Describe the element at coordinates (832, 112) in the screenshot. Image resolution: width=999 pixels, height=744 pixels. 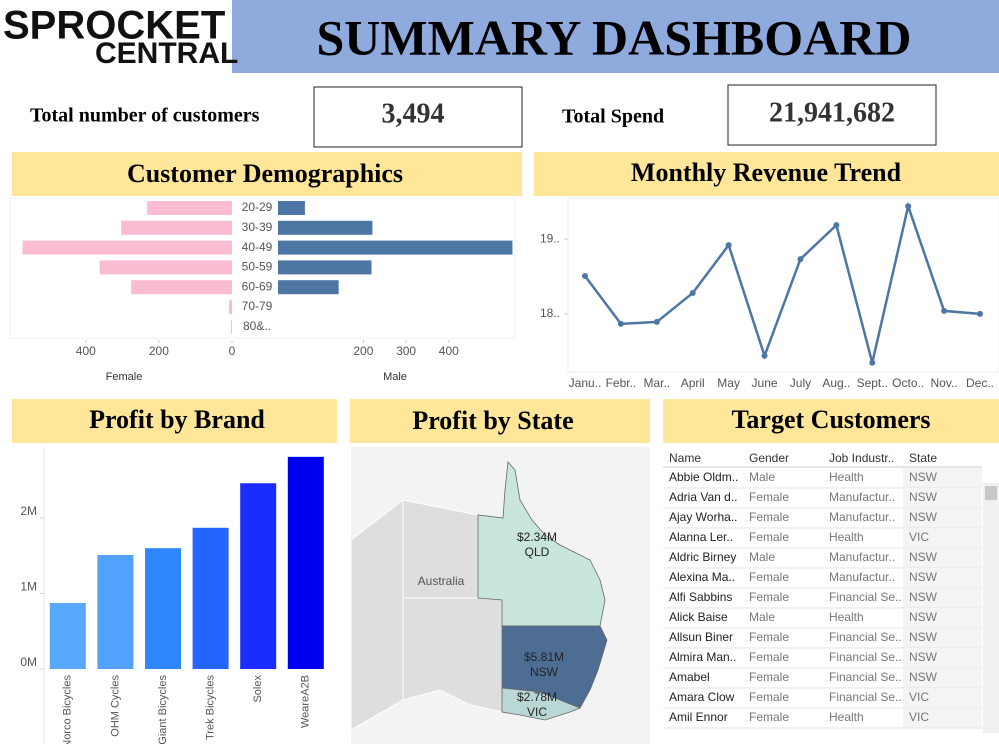
I see `kpi-value: 21,941,682` at that location.